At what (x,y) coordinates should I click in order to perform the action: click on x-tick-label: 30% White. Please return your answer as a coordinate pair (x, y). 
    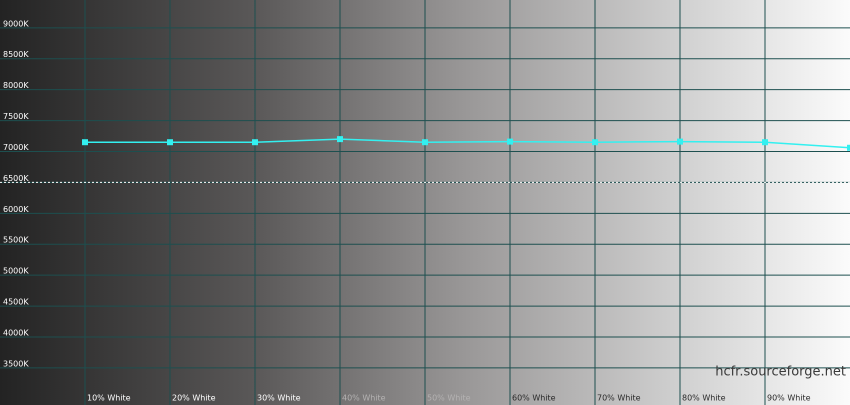
    Looking at the image, I should click on (279, 398).